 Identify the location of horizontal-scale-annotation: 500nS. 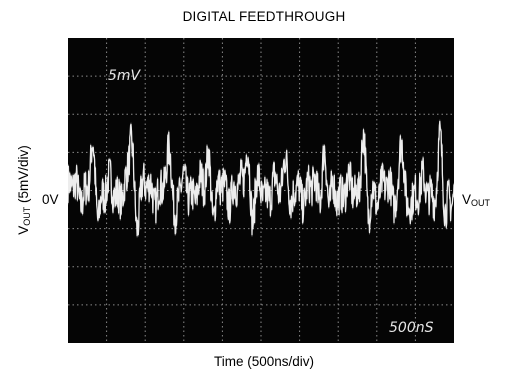
(411, 328).